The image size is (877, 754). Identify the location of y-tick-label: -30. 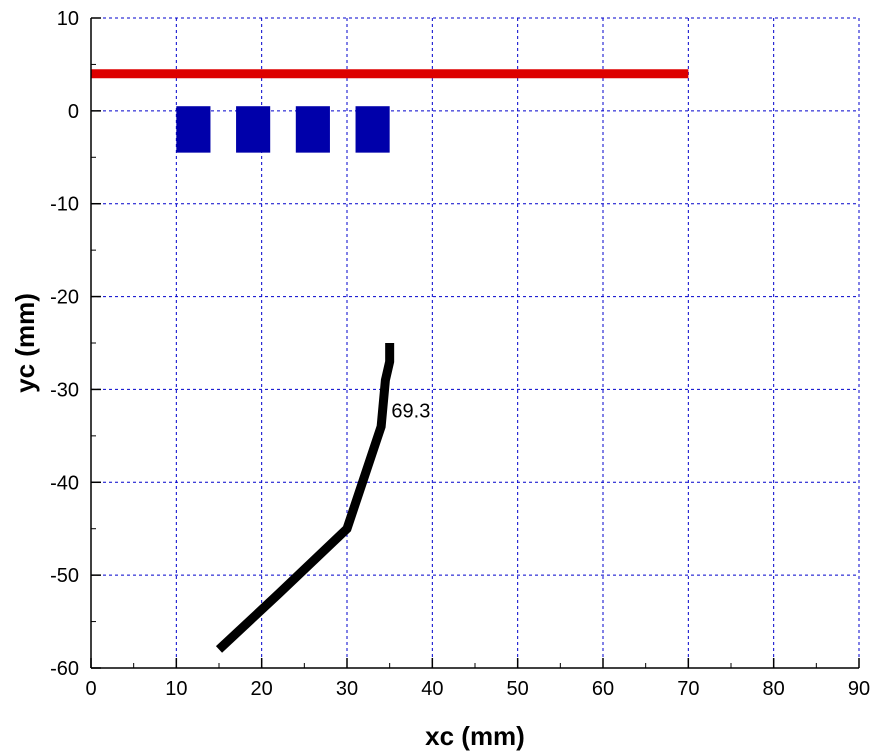
(64, 390).